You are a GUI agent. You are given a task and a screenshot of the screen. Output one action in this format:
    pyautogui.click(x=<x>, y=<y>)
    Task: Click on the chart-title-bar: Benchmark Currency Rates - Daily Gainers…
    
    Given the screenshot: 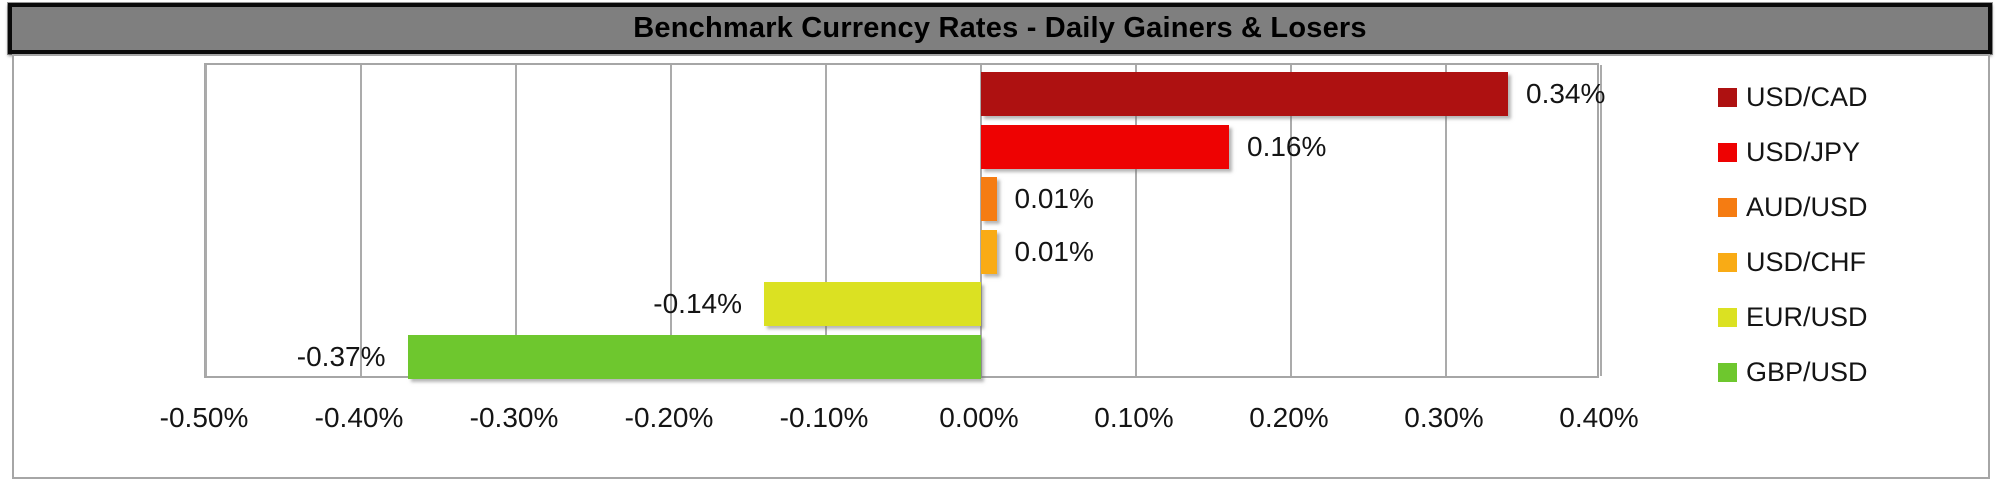 What is the action you would take?
    pyautogui.click(x=1000, y=28)
    